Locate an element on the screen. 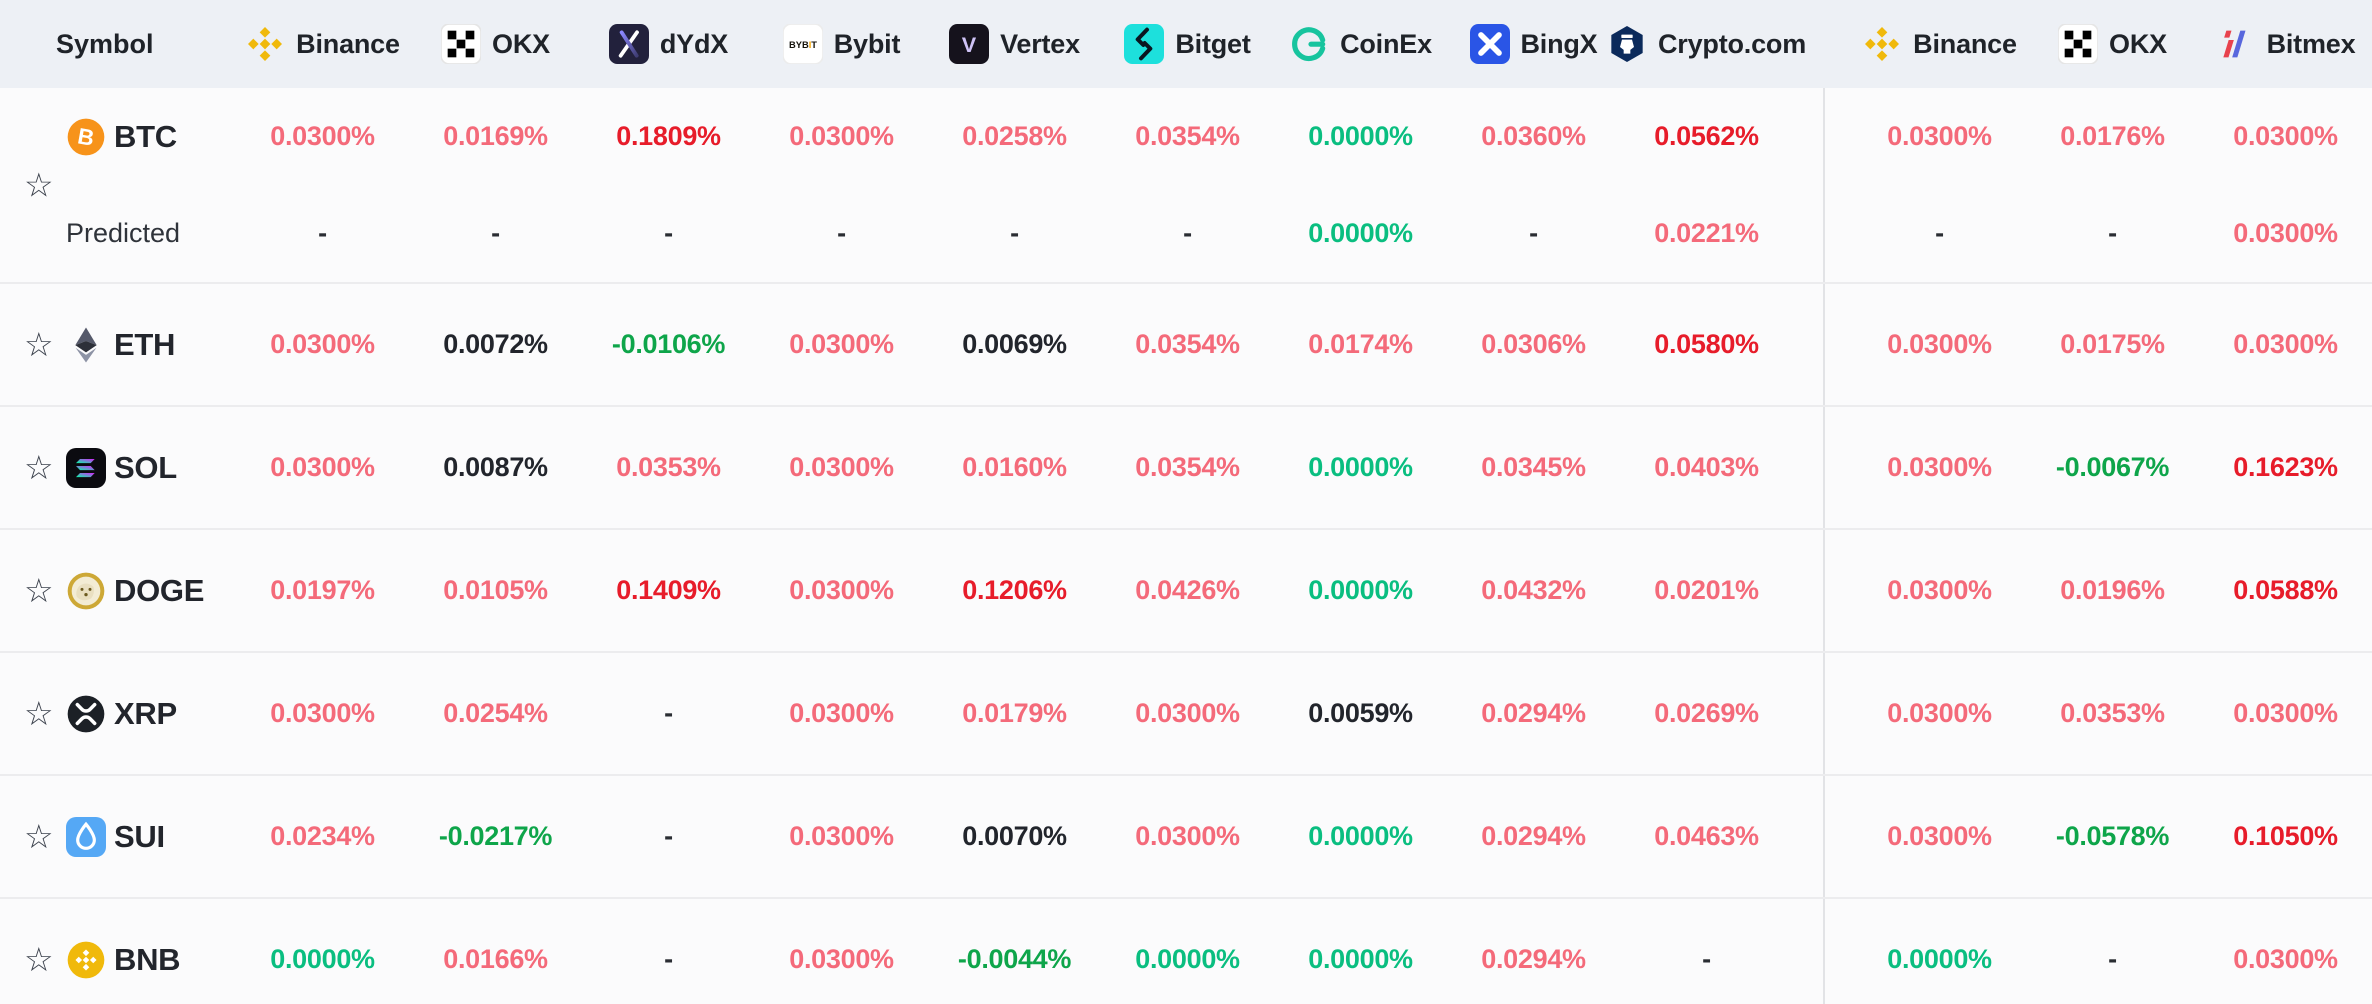 Image resolution: width=2372 pixels, height=1004 pixels. symbol-label: BTC is located at coordinates (145, 136).